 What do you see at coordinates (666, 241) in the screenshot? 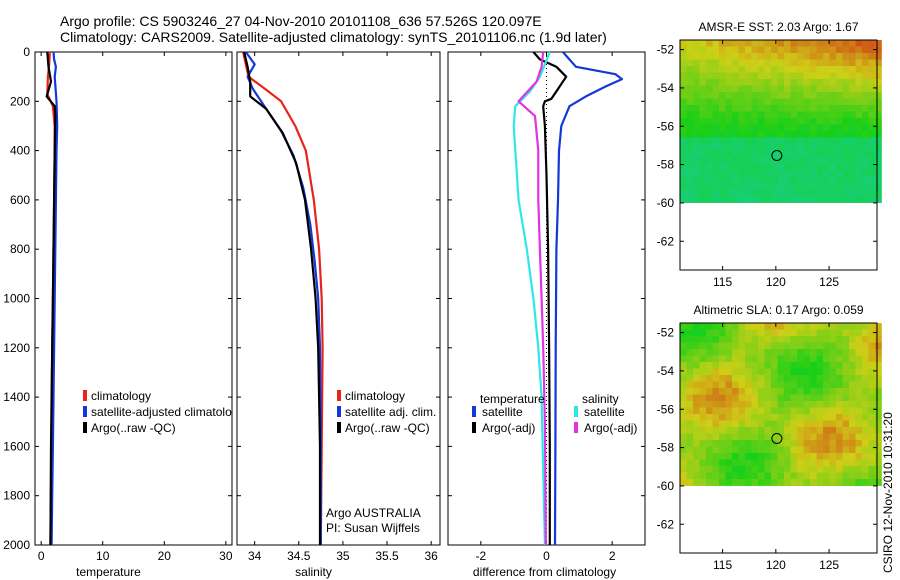
I see `sst-map-ytick-label: -62` at bounding box center [666, 241].